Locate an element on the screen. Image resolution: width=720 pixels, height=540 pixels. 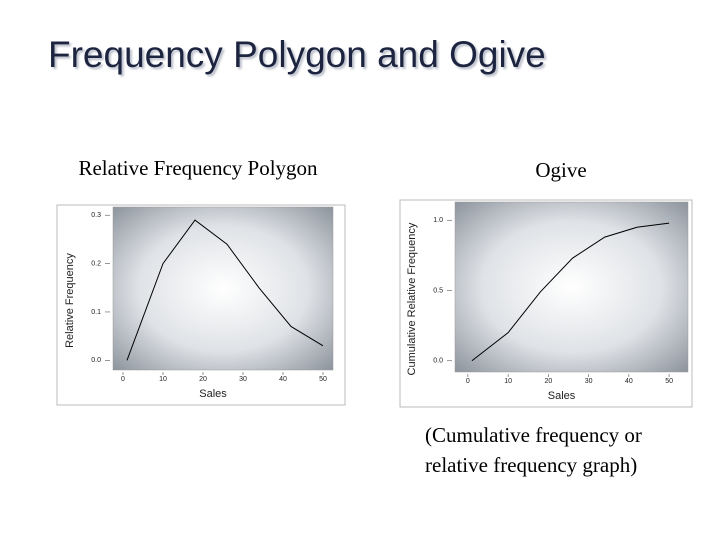
y-tick-label: 0.1 is located at coordinates (96, 312).